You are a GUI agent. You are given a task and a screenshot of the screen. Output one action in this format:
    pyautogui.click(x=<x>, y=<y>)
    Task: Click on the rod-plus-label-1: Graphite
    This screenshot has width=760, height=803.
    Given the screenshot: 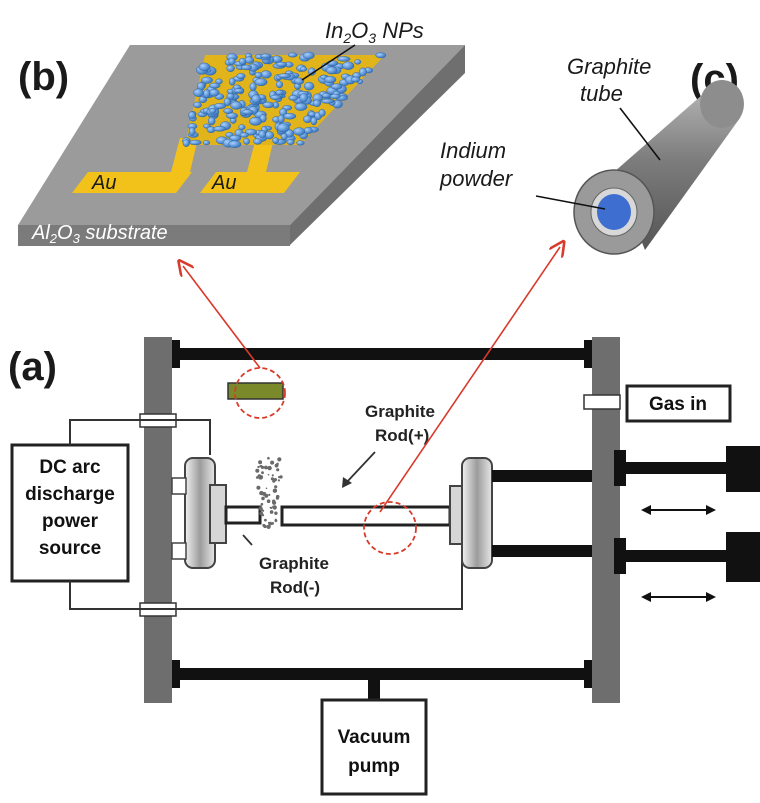 What is the action you would take?
    pyautogui.click(x=400, y=411)
    